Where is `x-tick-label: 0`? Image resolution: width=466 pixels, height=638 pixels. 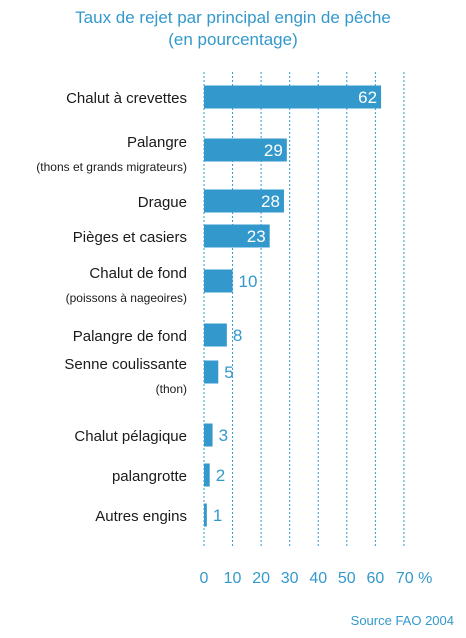 x-tick-label: 0 is located at coordinates (204, 578).